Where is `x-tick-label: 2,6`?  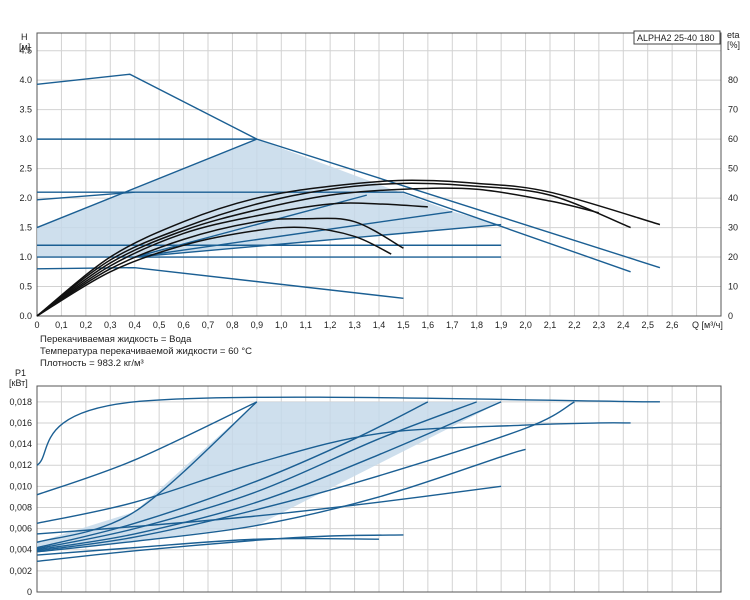
x-tick-label: 2,6 is located at coordinates (672, 325).